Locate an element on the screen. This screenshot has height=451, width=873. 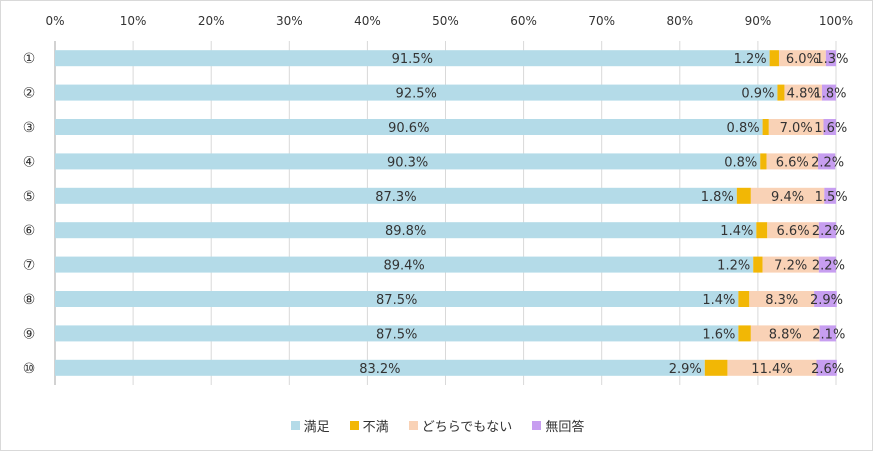
legend-item: 無回答 is located at coordinates (558, 425).